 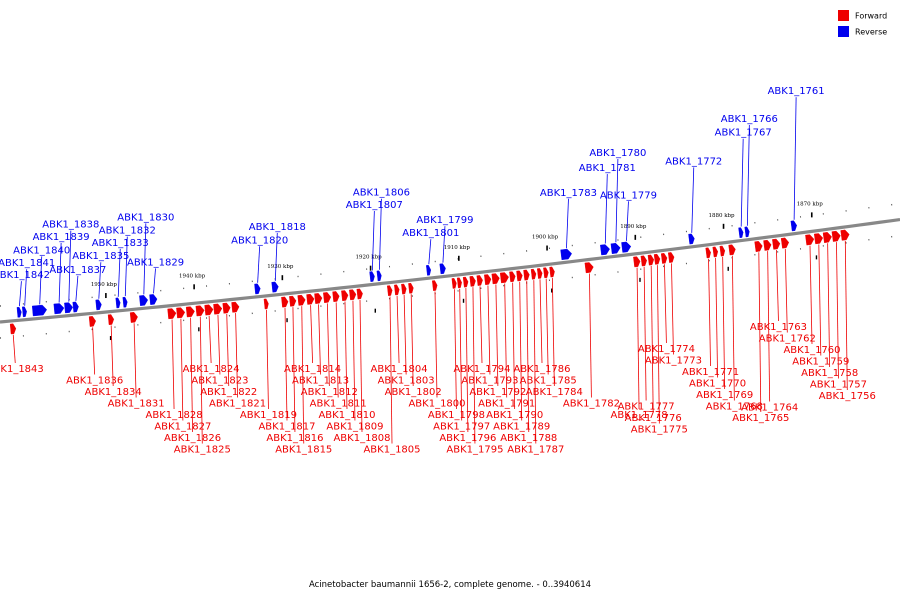 I want to click on gene-label-abk1-1763: ABK1_1763, so click(x=778, y=327).